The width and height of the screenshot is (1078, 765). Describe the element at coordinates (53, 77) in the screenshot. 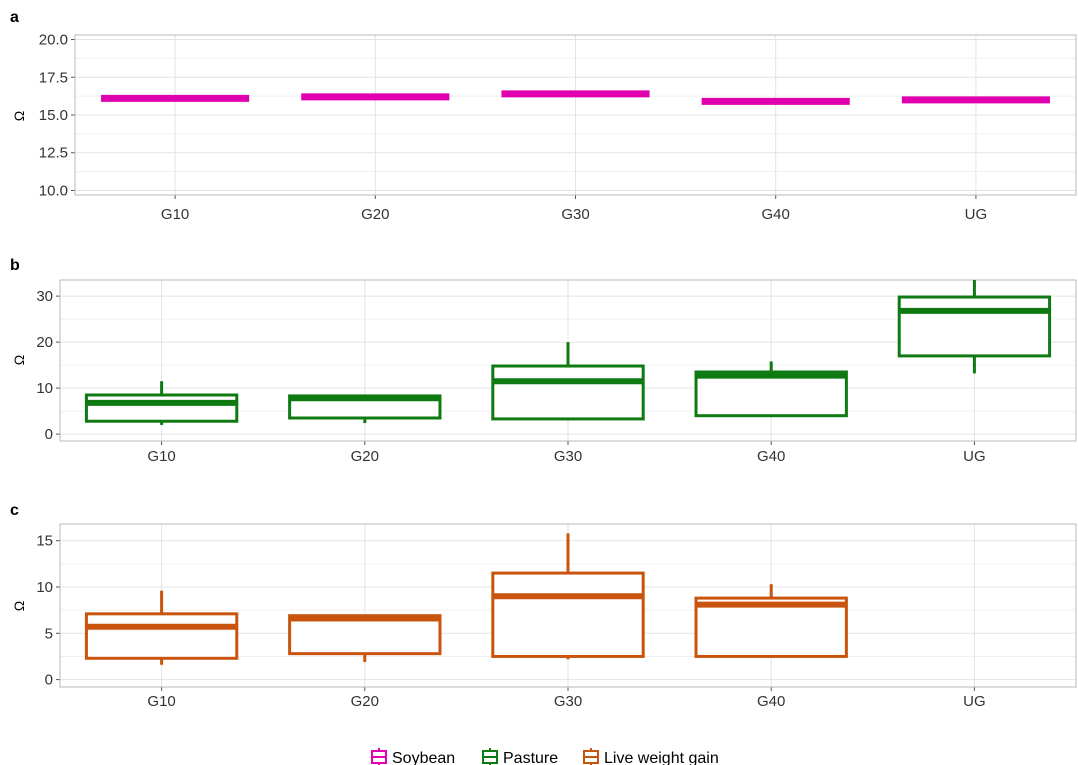

I see `y-tick-label: 17.5` at that location.